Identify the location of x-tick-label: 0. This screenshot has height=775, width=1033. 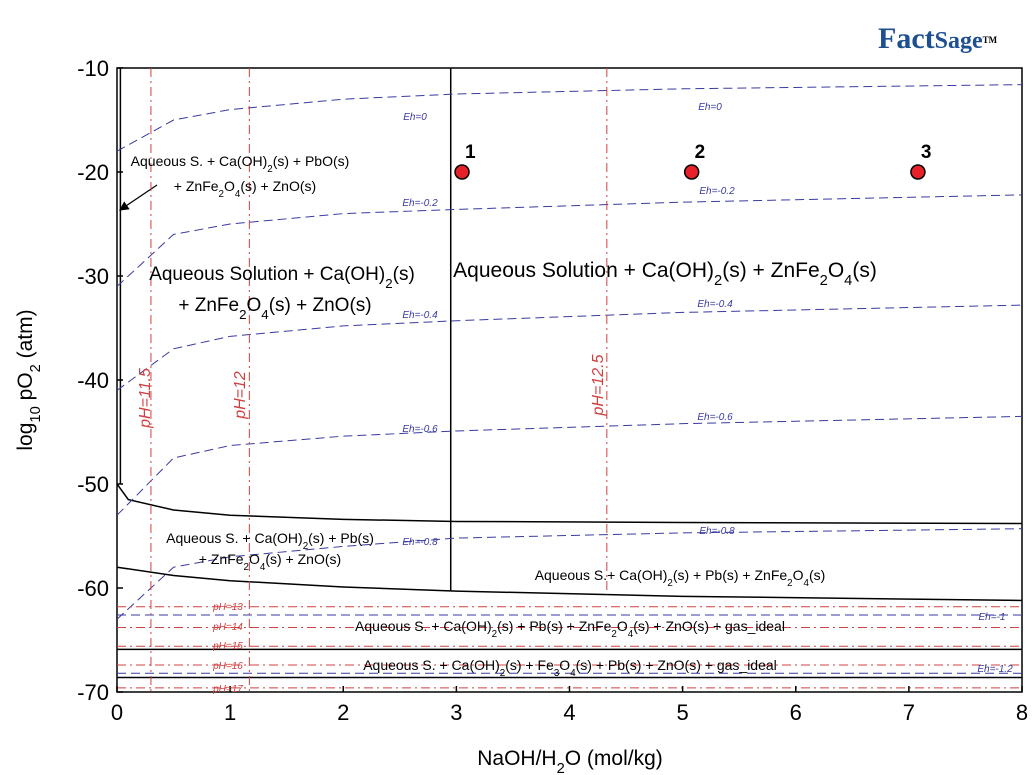
(117, 712).